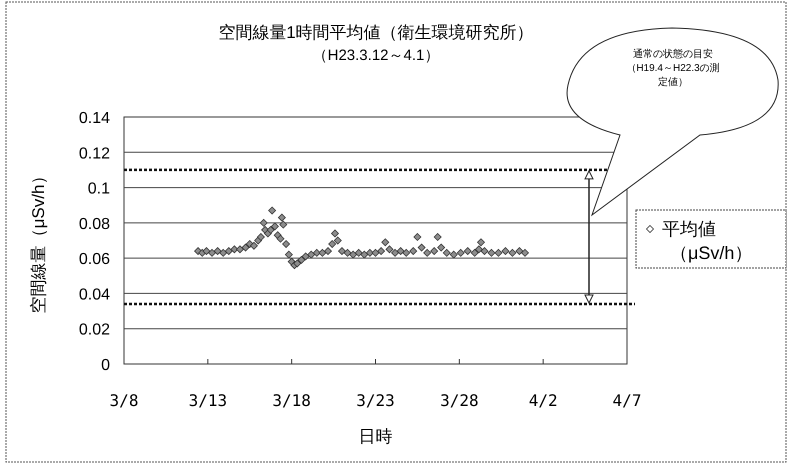 Image resolution: width=792 pixels, height=466 pixels. What do you see at coordinates (208, 400) in the screenshot?
I see `x-tick-label: 3/13` at bounding box center [208, 400].